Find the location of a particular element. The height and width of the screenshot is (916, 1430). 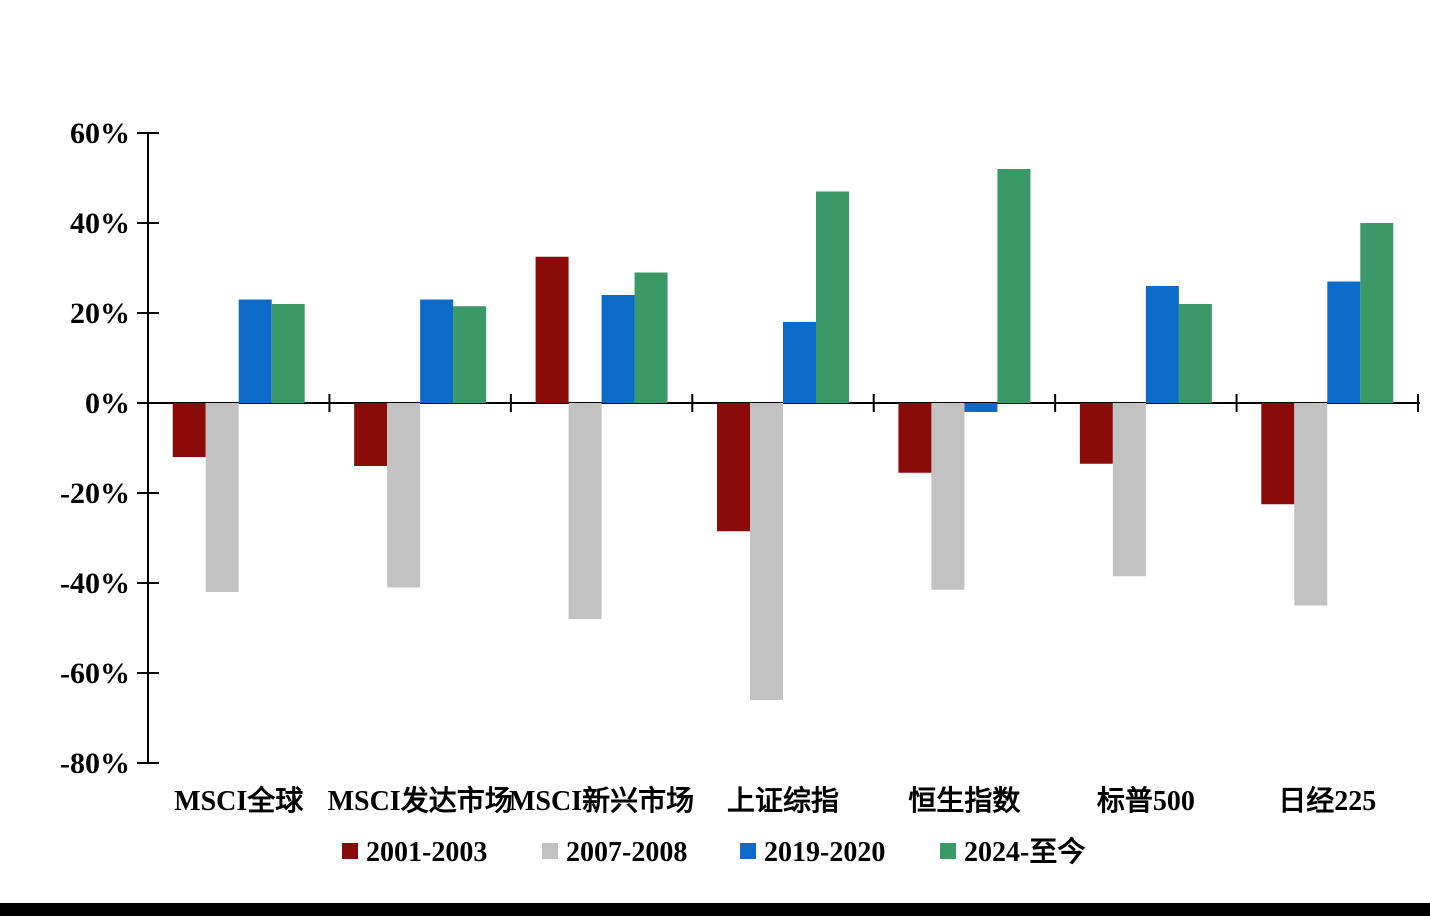

legend-label: 2001-2003 is located at coordinates (426, 852).